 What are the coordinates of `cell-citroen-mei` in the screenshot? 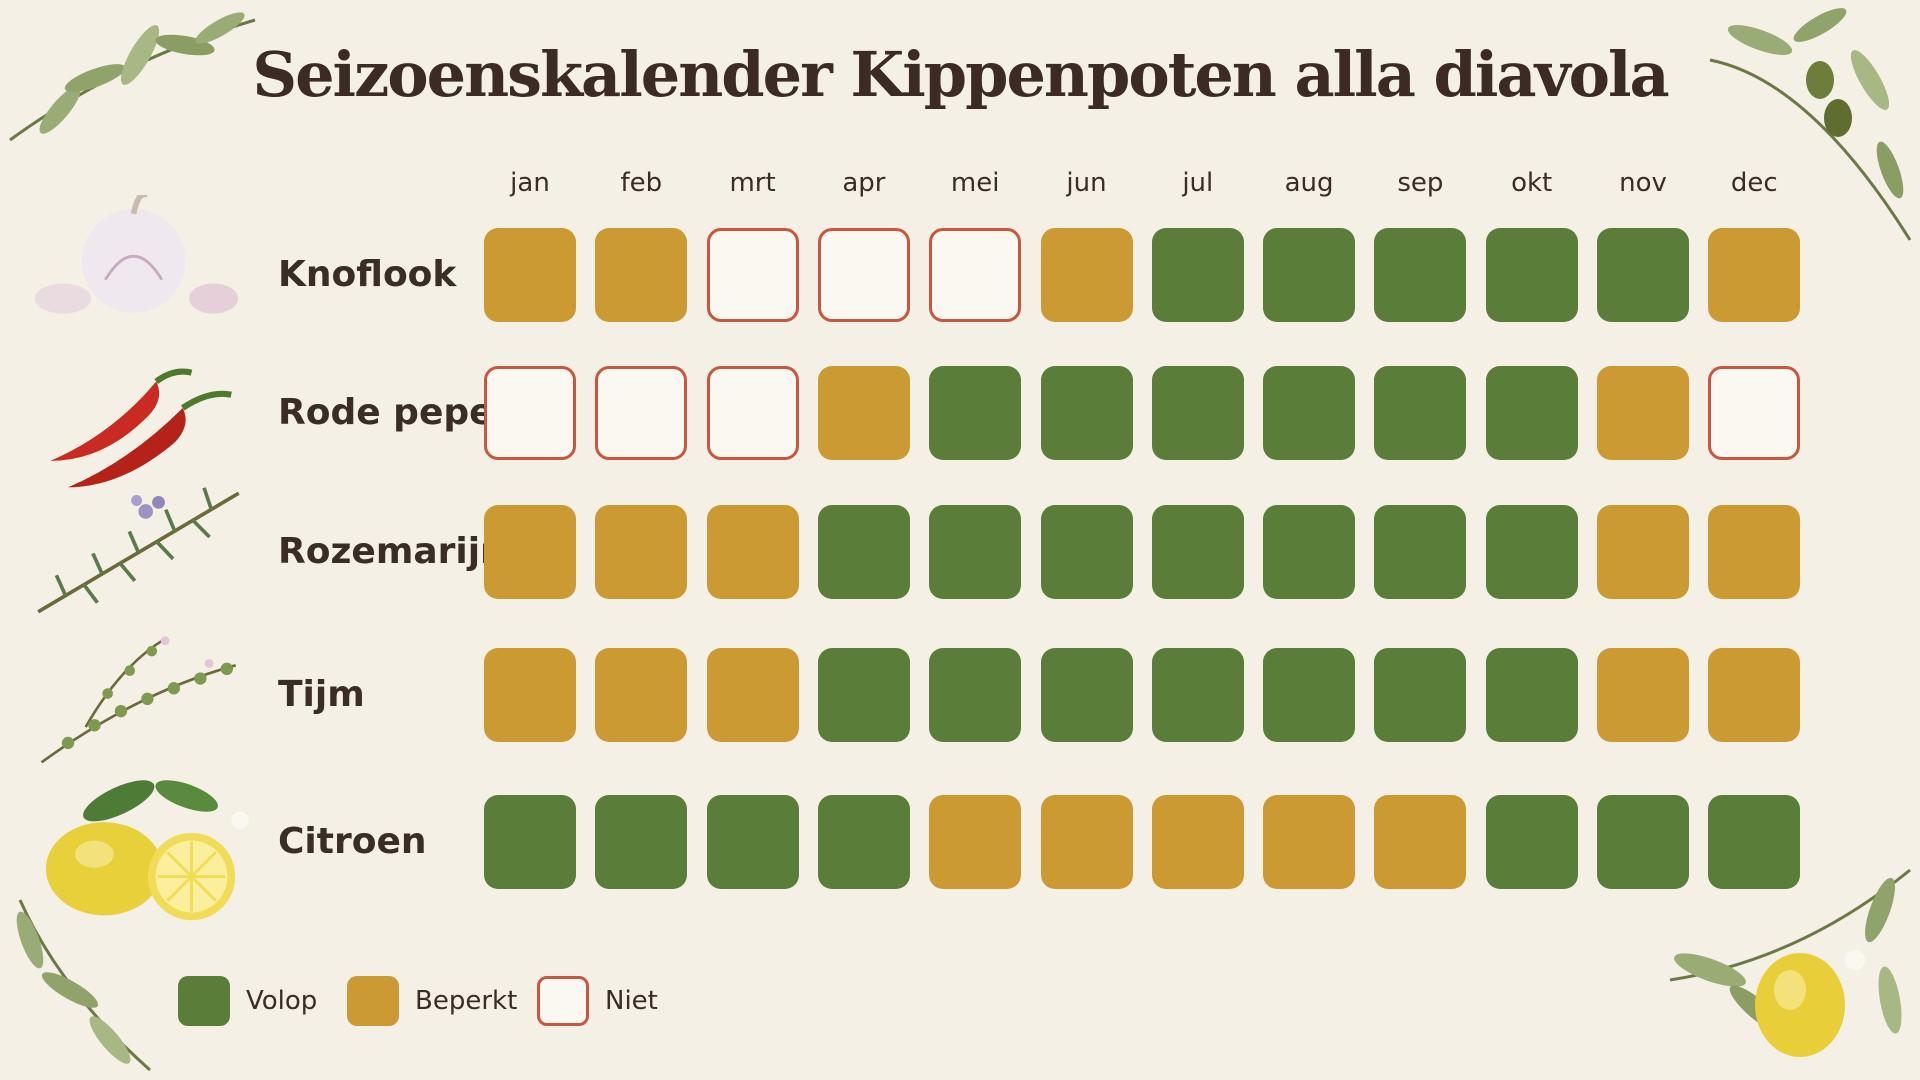 It's located at (975, 842).